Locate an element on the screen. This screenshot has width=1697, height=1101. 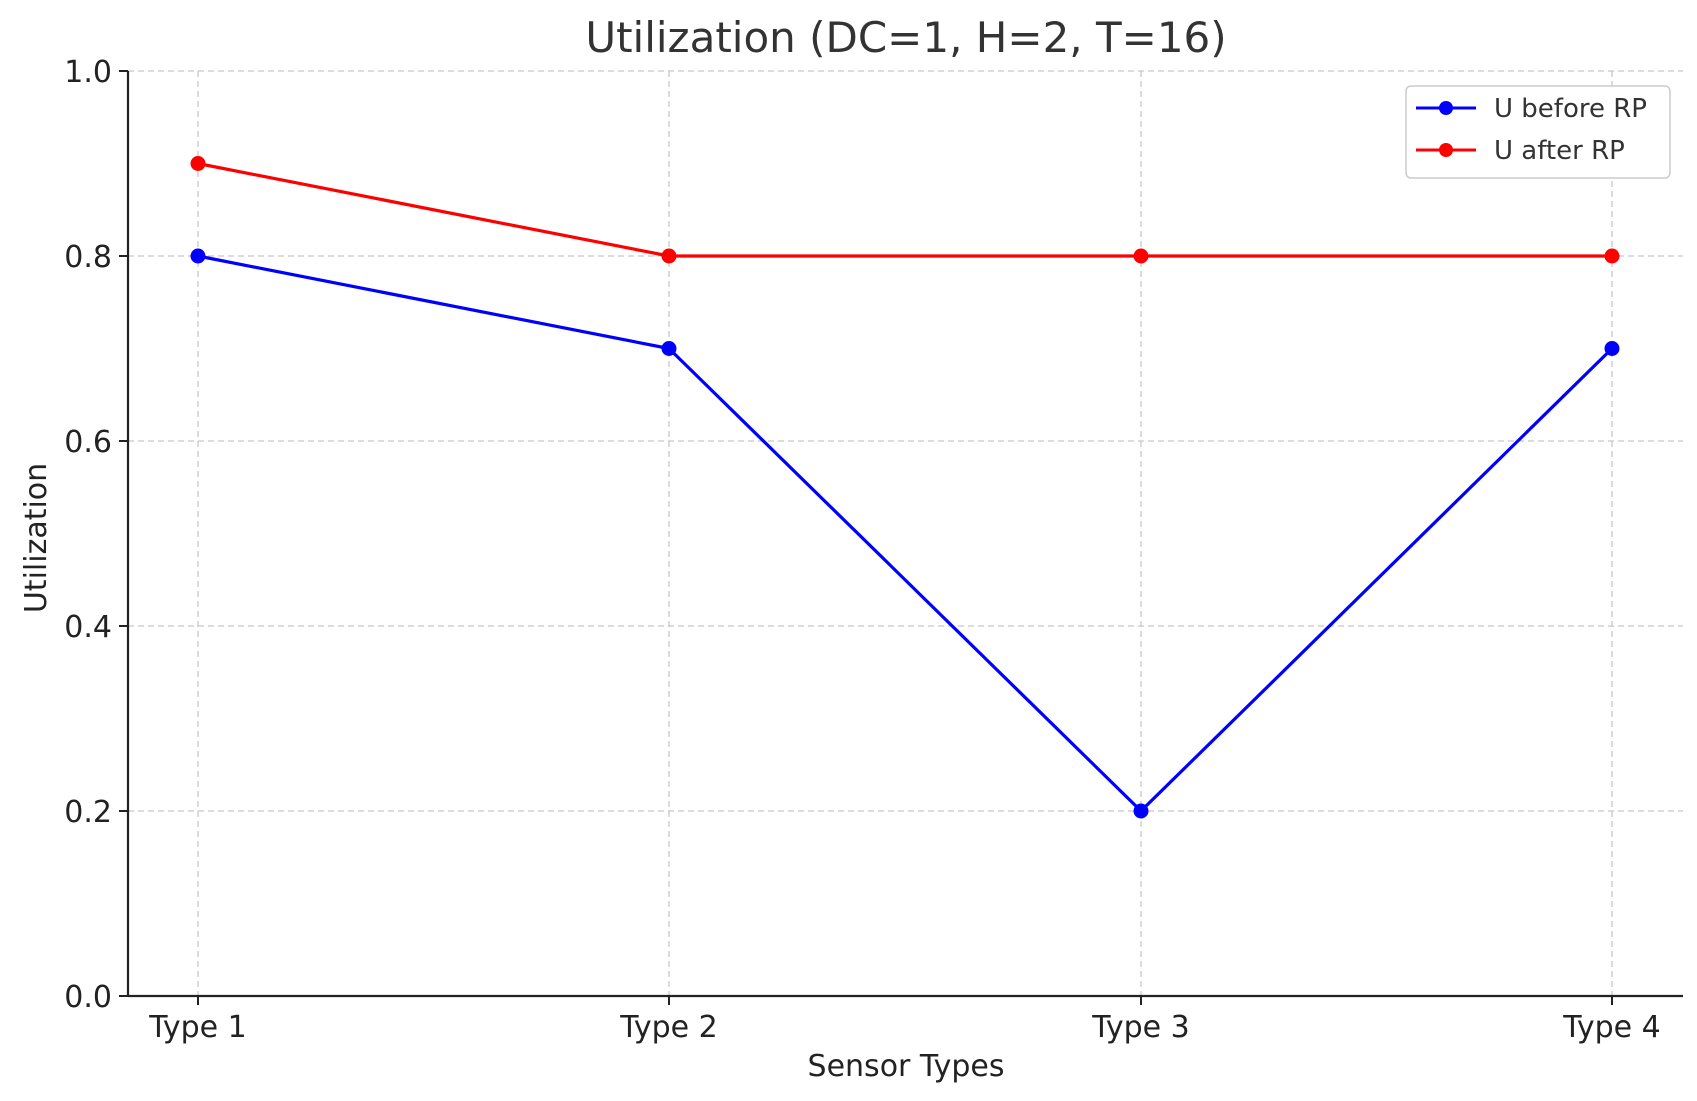
legend-marker-before is located at coordinates (1446, 108).